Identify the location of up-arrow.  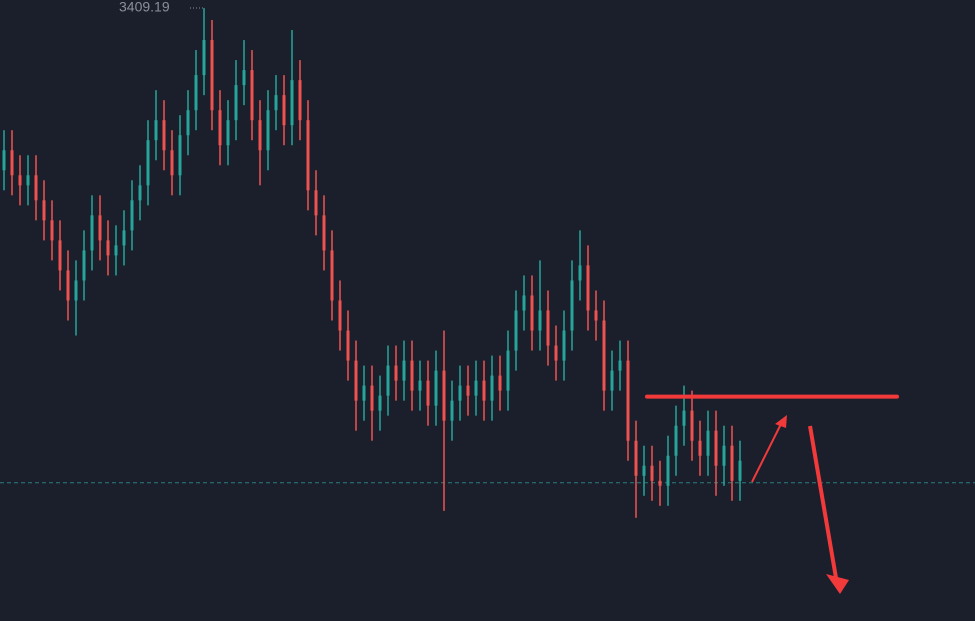
(766, 453).